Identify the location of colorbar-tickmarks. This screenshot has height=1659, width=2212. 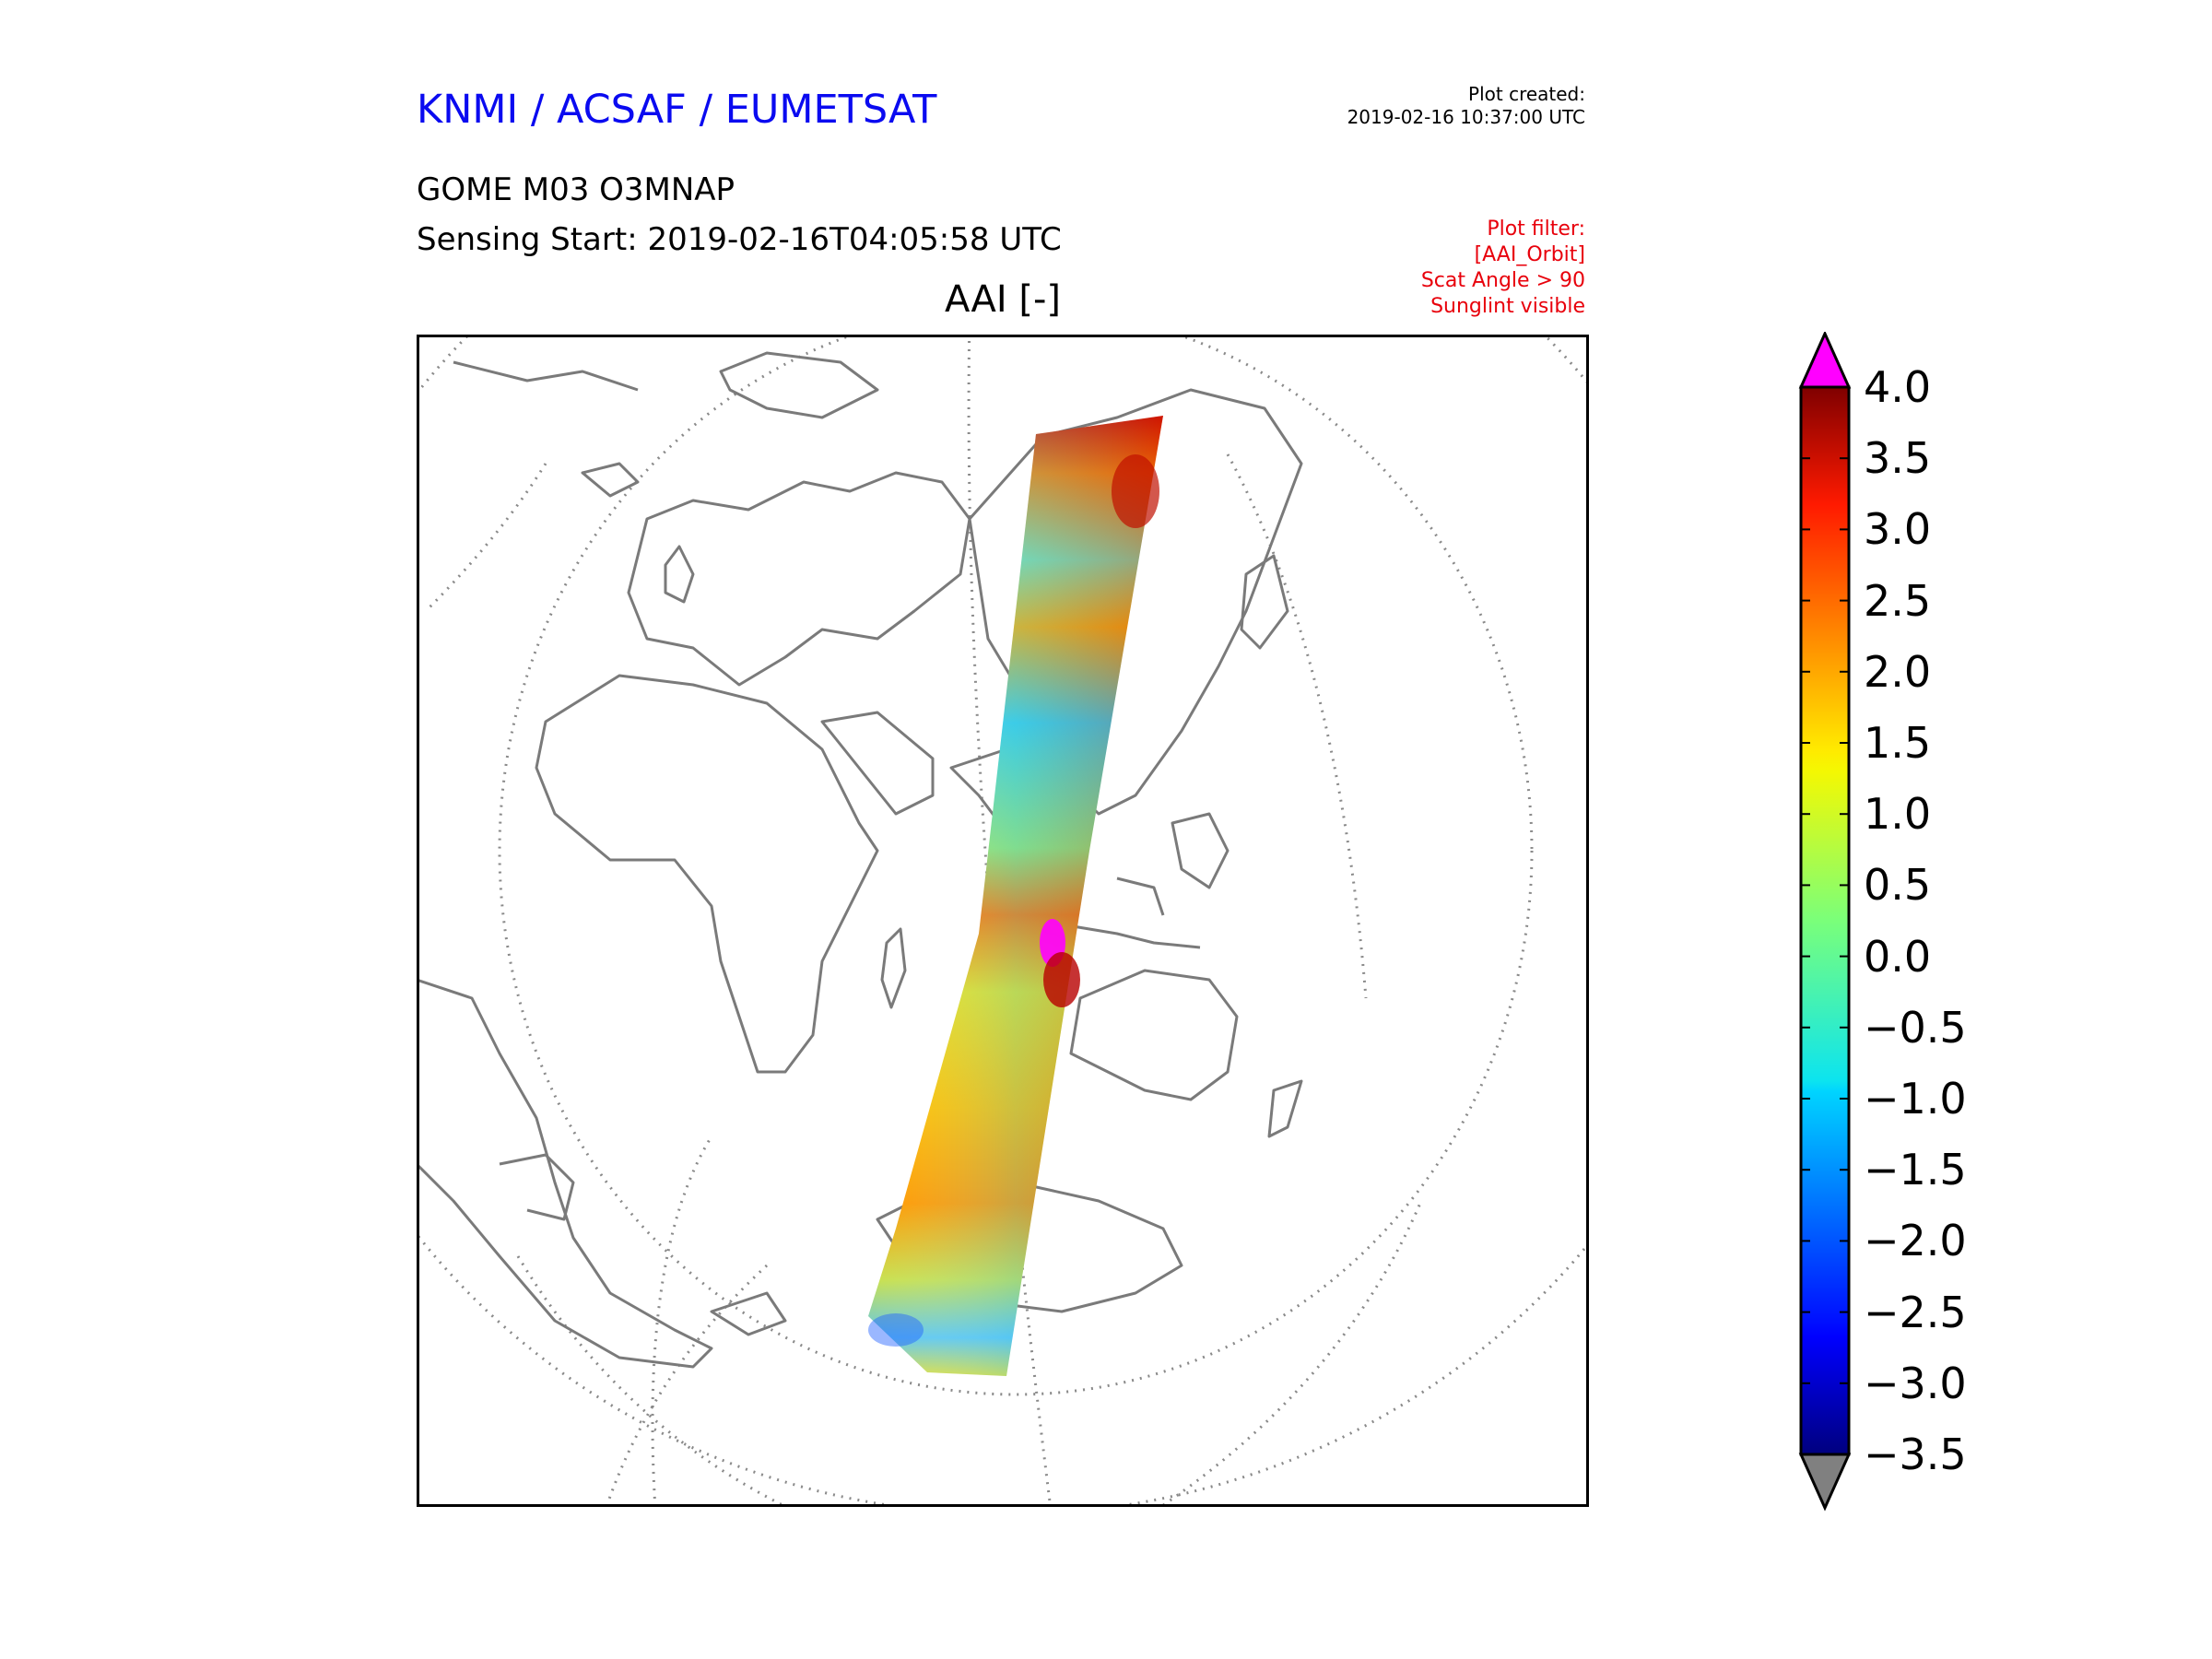
(1825, 920).